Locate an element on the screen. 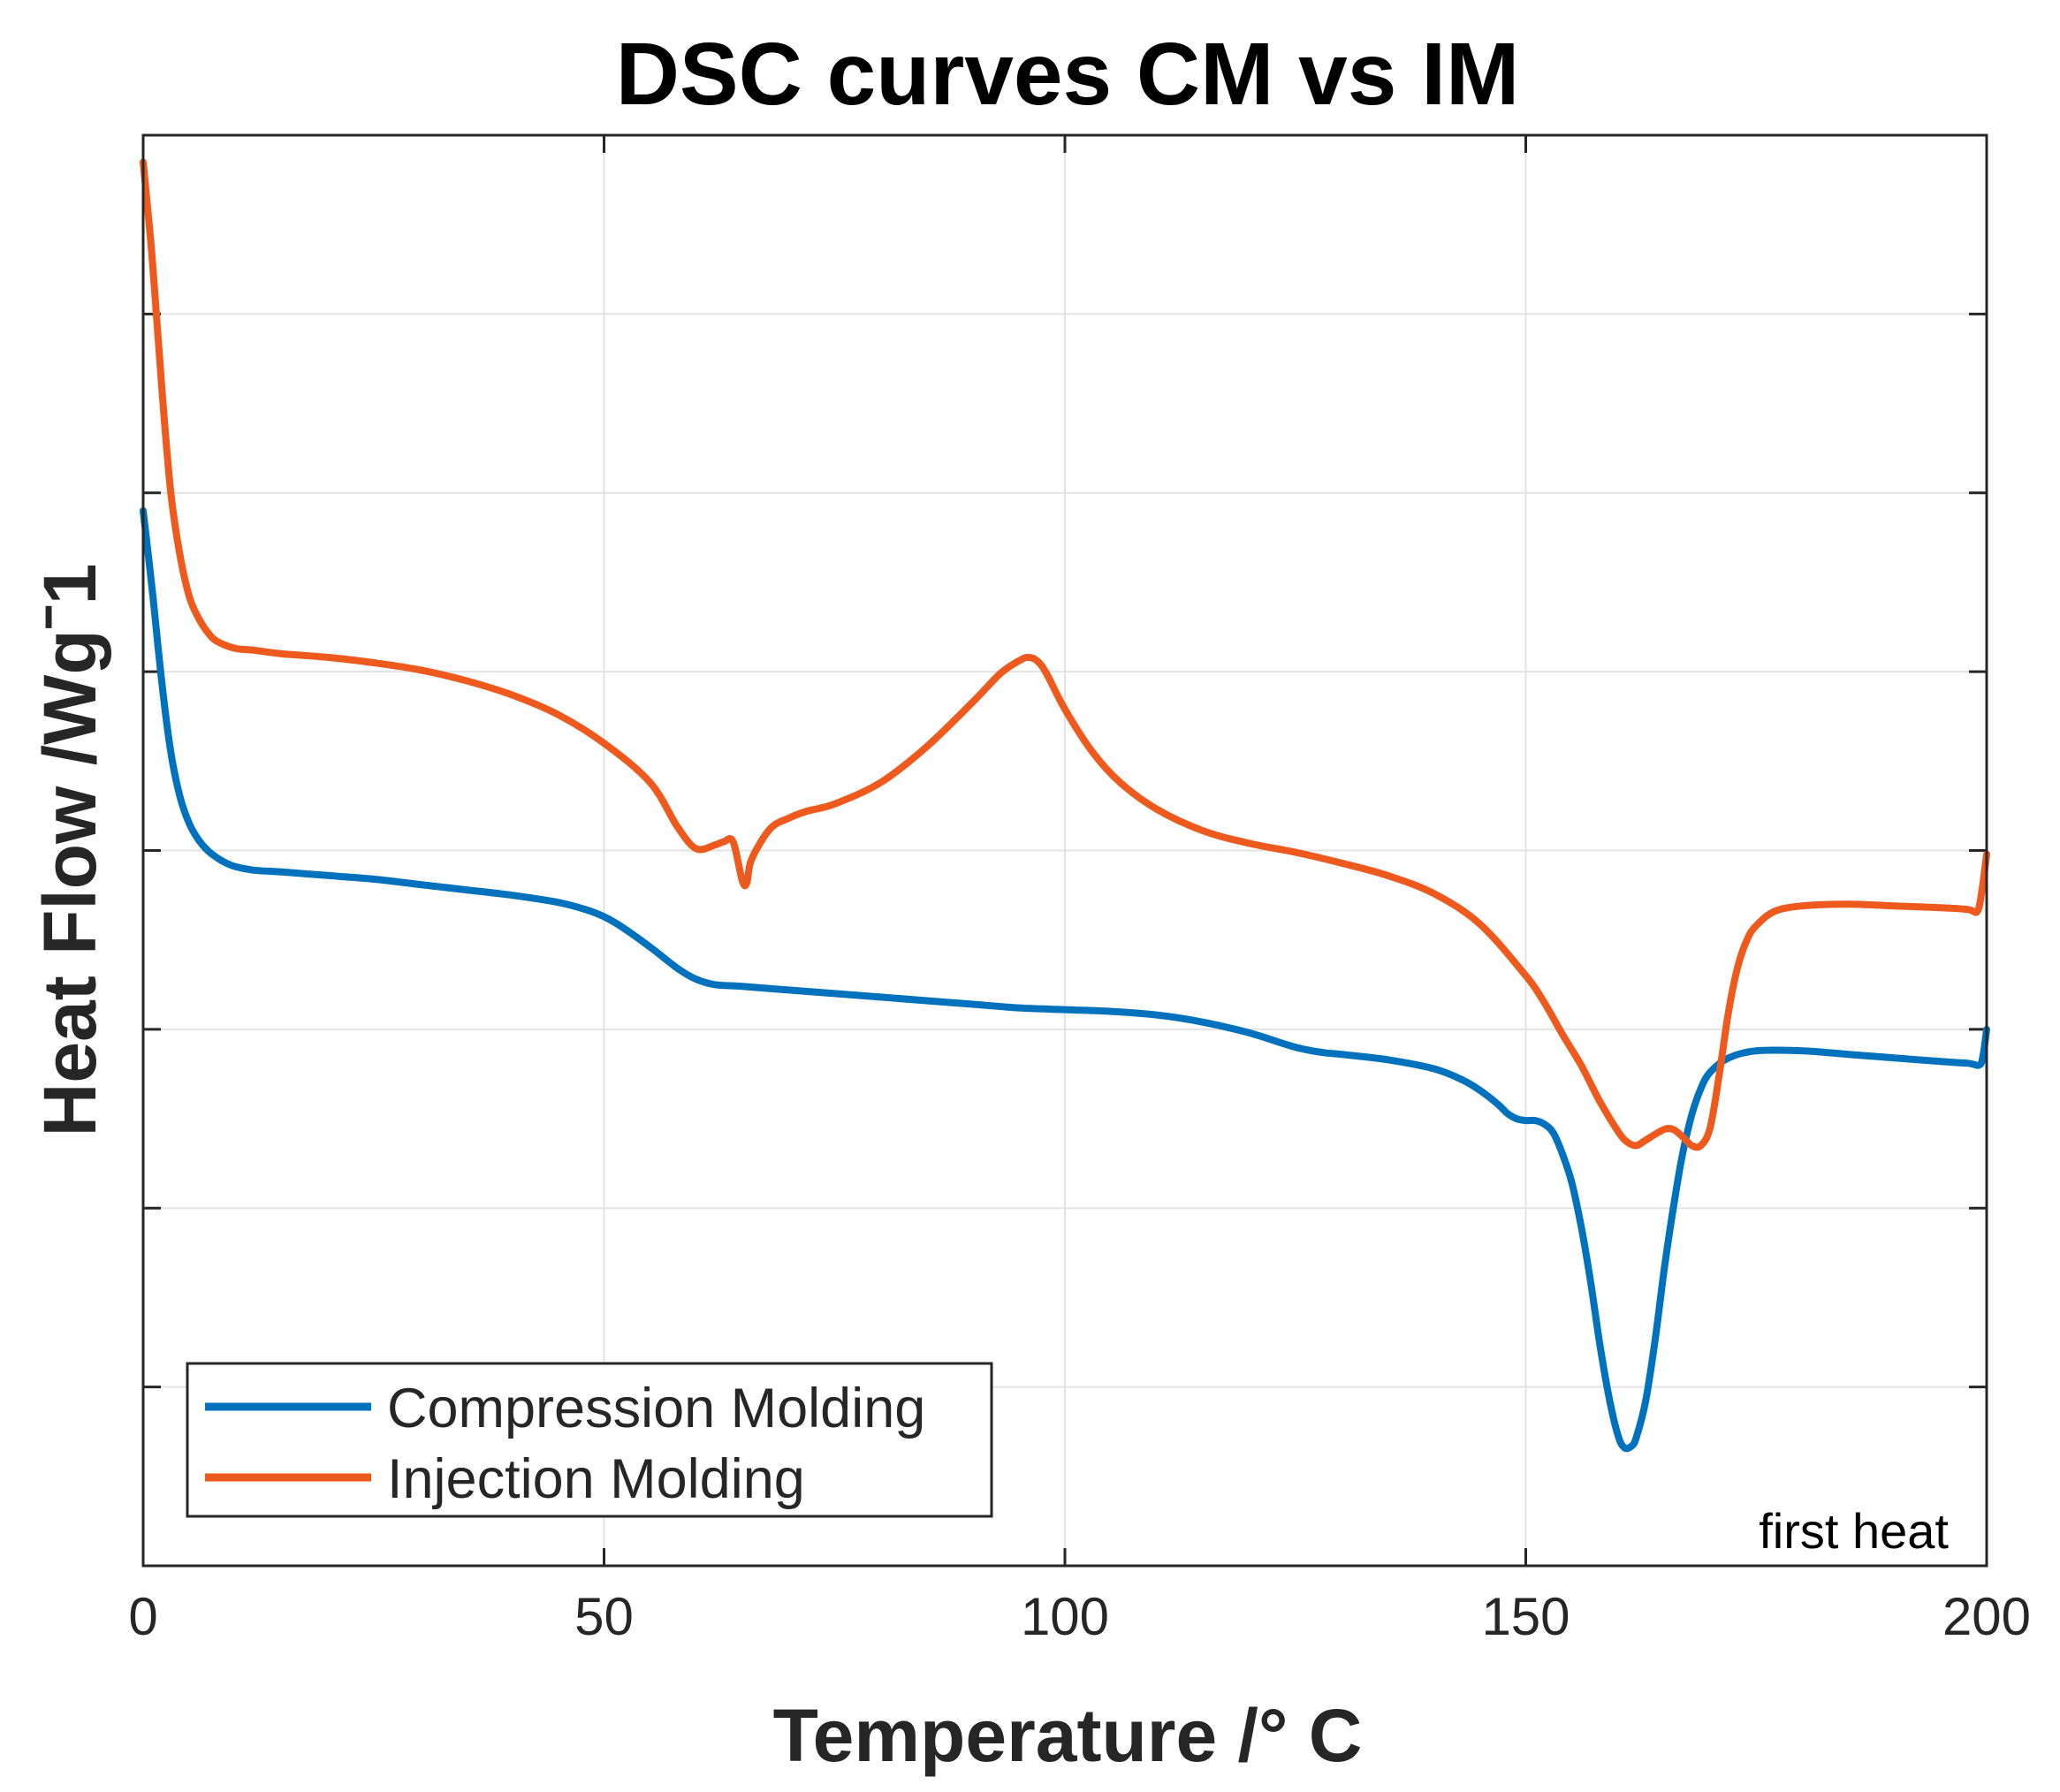  x-tick-label: 50 is located at coordinates (604, 1616).